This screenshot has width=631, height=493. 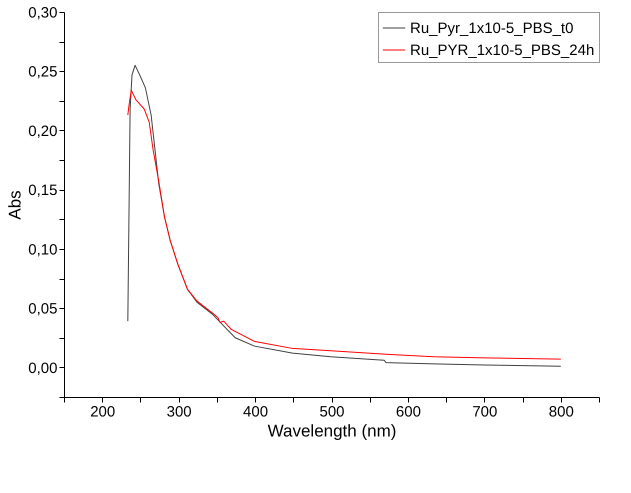 I want to click on y-tick-label: 0,30, so click(x=43, y=13).